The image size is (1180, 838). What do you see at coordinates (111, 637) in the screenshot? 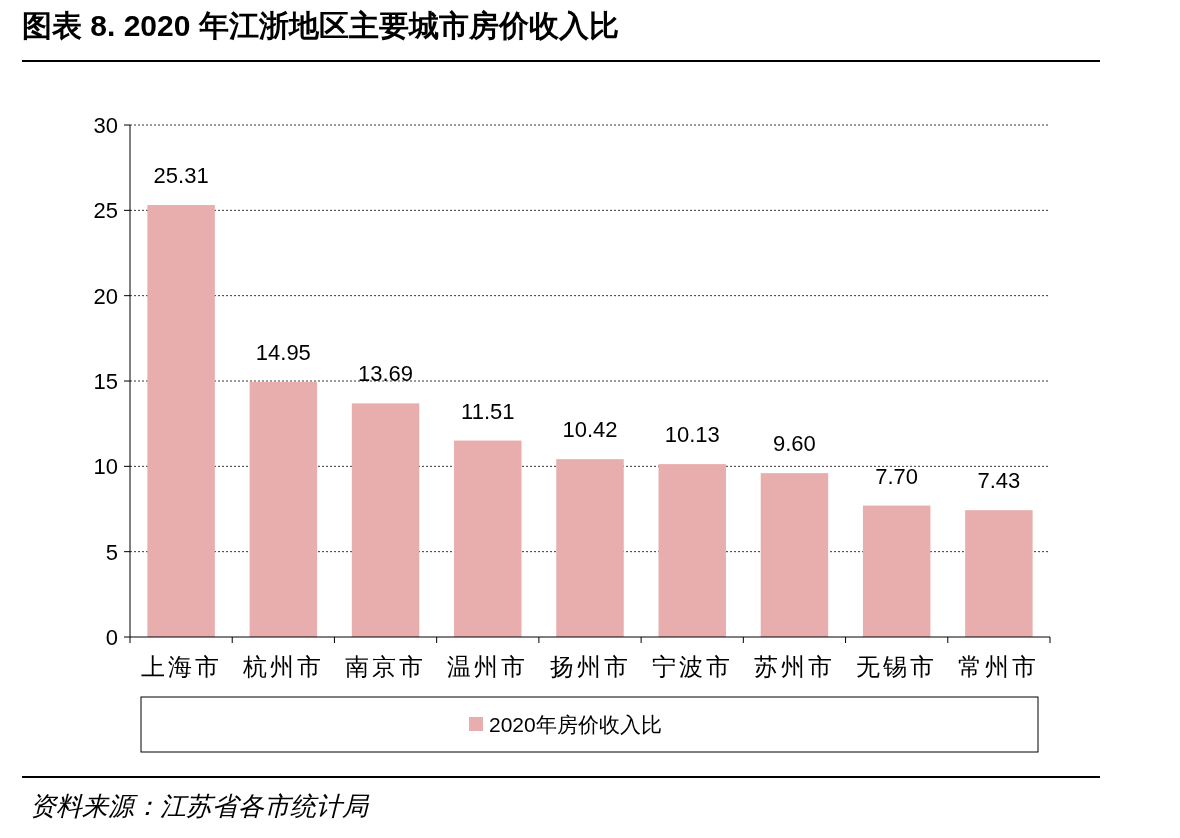
I see `y-tick-label: 0` at bounding box center [111, 637].